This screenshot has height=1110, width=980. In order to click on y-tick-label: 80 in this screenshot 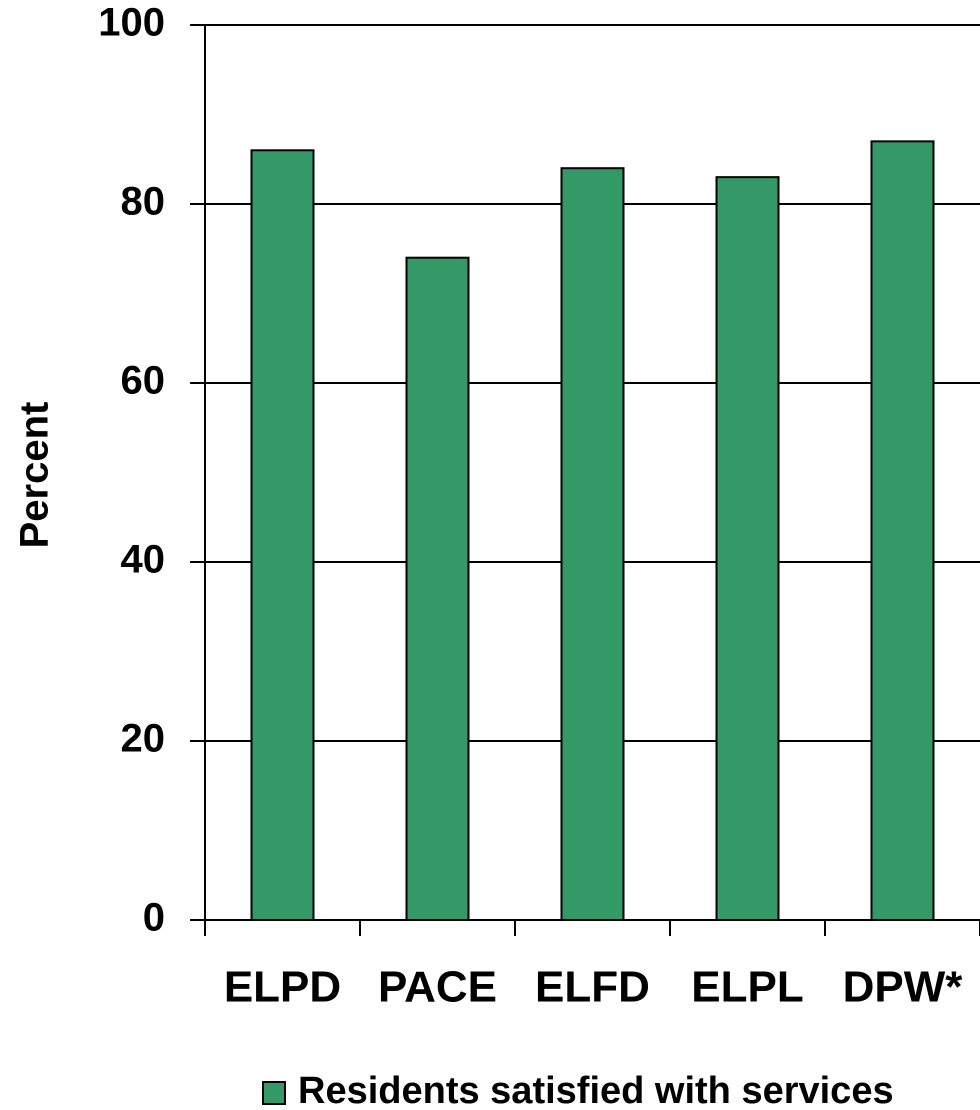, I will do `click(143, 202)`.